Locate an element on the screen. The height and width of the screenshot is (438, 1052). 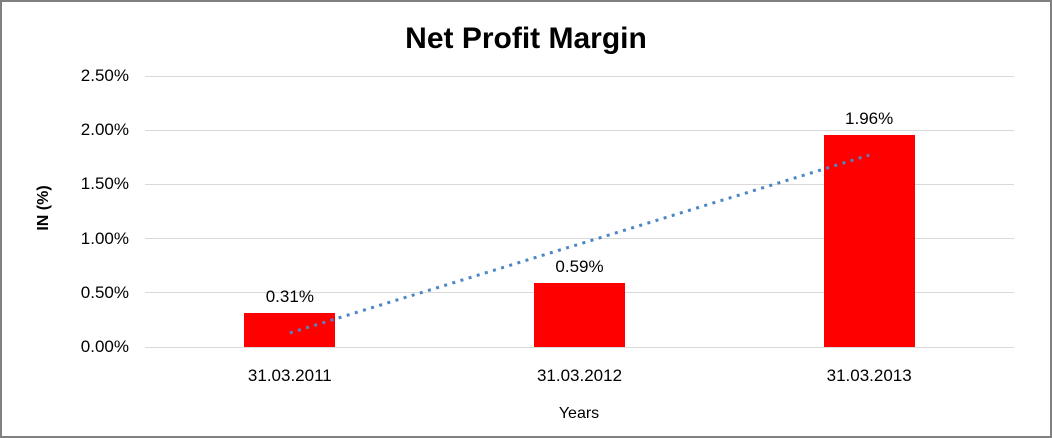
x-axis-title: Years is located at coordinates (579, 413).